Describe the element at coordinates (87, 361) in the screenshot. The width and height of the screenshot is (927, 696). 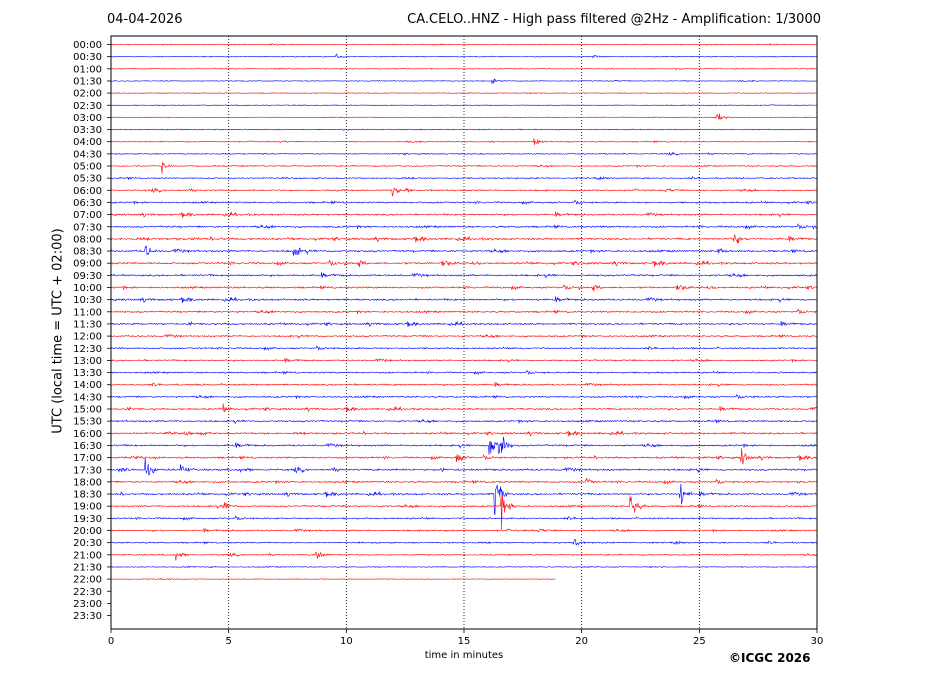
I see `y-tick-label: 13:00` at that location.